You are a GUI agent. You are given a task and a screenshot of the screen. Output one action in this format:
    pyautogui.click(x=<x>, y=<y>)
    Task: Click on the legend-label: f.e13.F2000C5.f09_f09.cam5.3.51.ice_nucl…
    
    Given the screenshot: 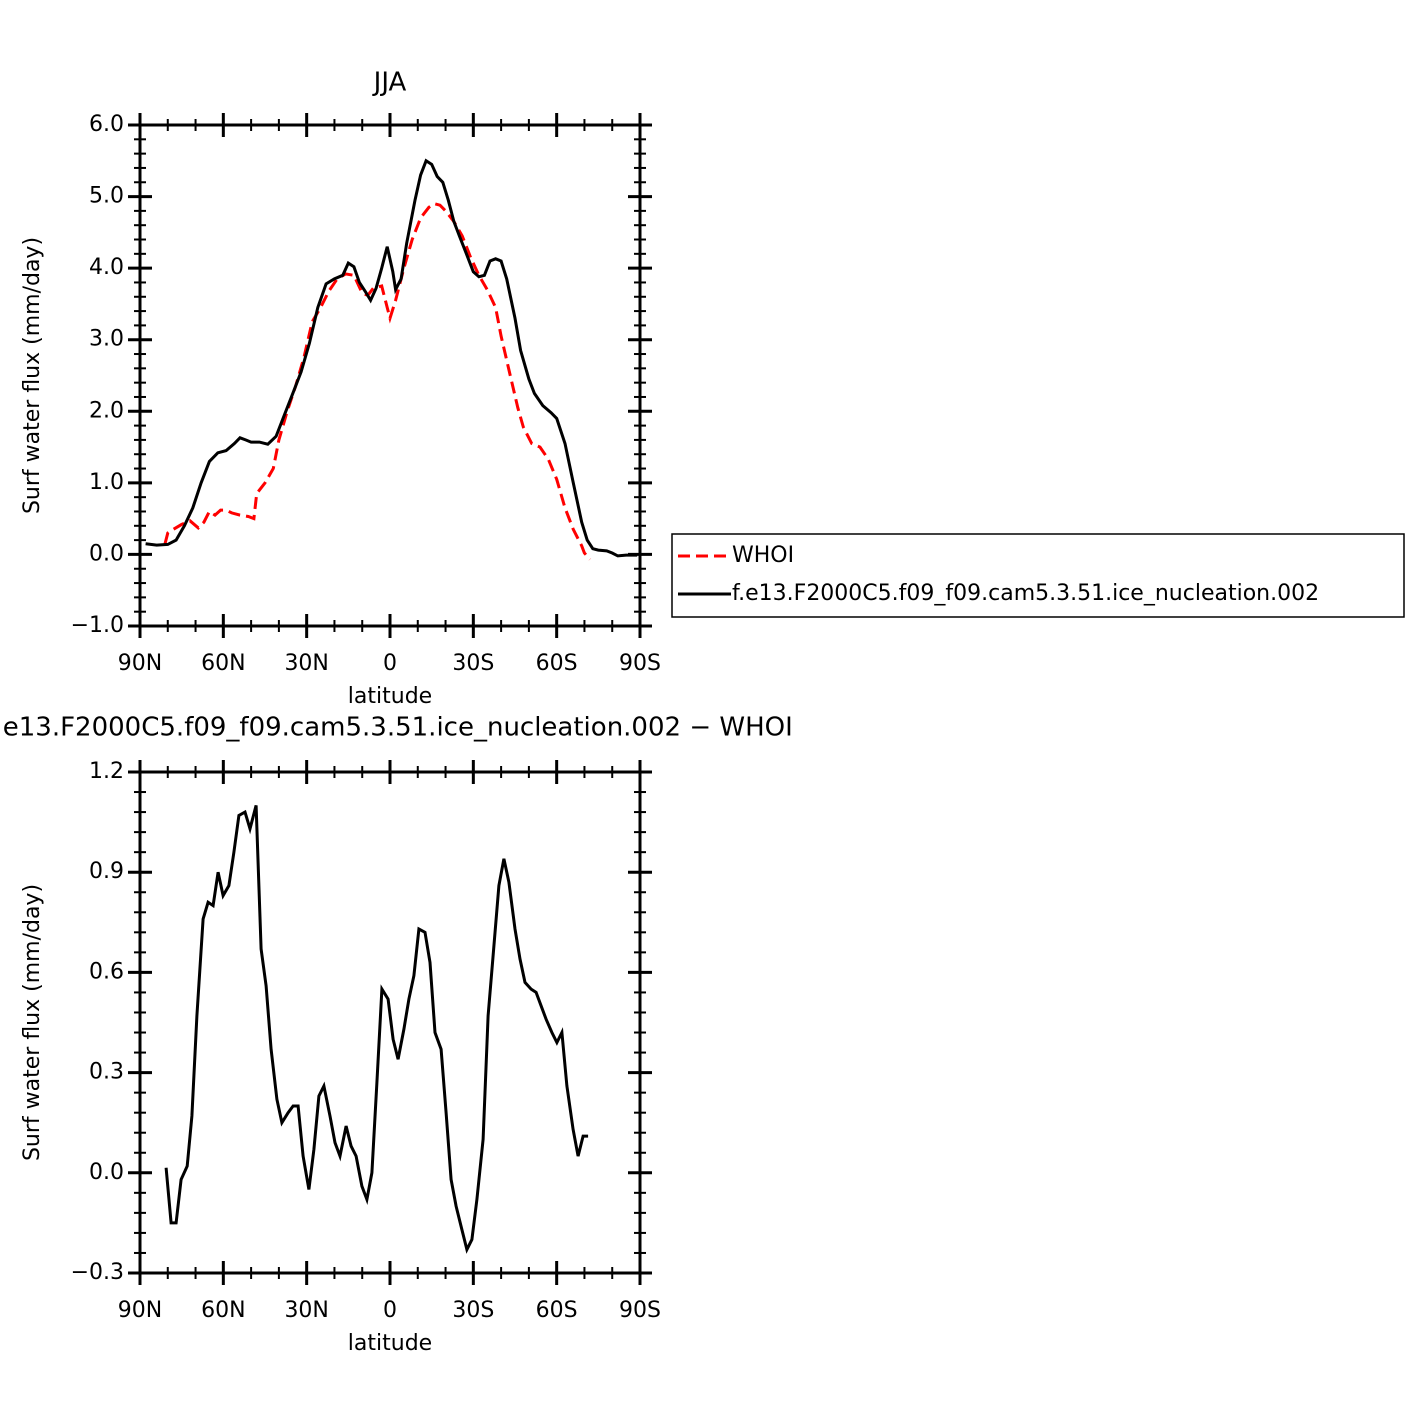 What is the action you would take?
    pyautogui.click(x=1025, y=593)
    